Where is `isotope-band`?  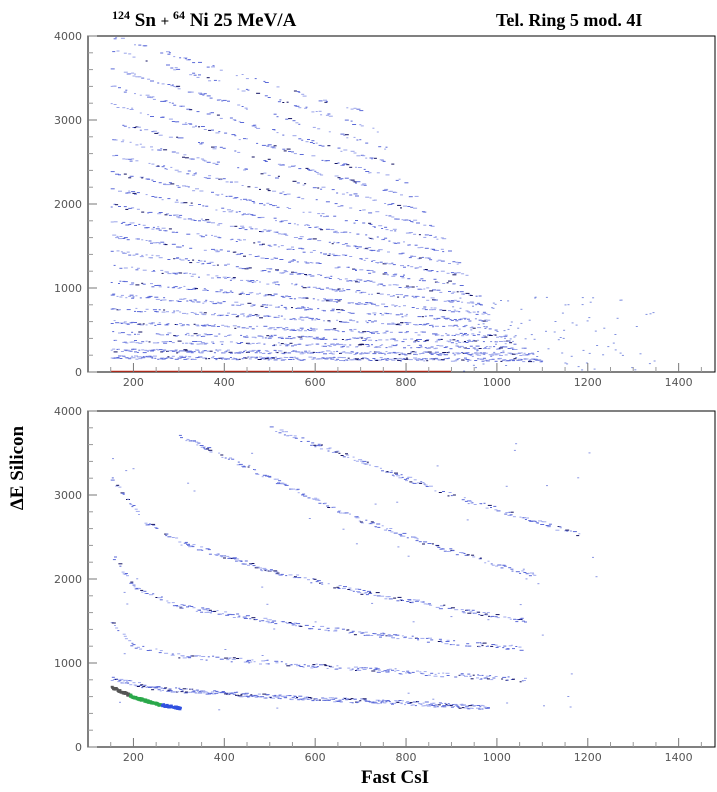
isotope-band is located at coordinates (245, 91).